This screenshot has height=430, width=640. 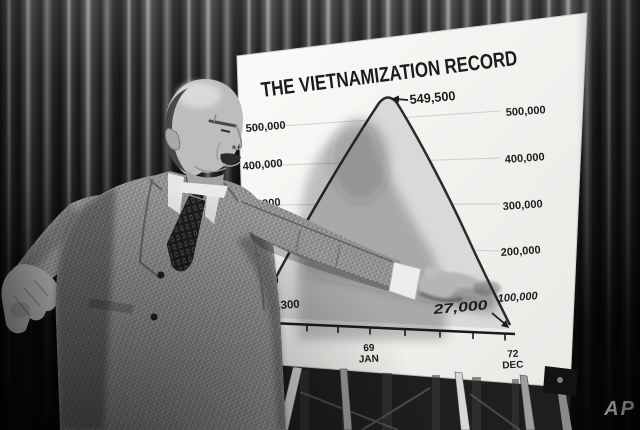 What do you see at coordinates (619, 409) in the screenshot?
I see `ap-watermark: AP` at bounding box center [619, 409].